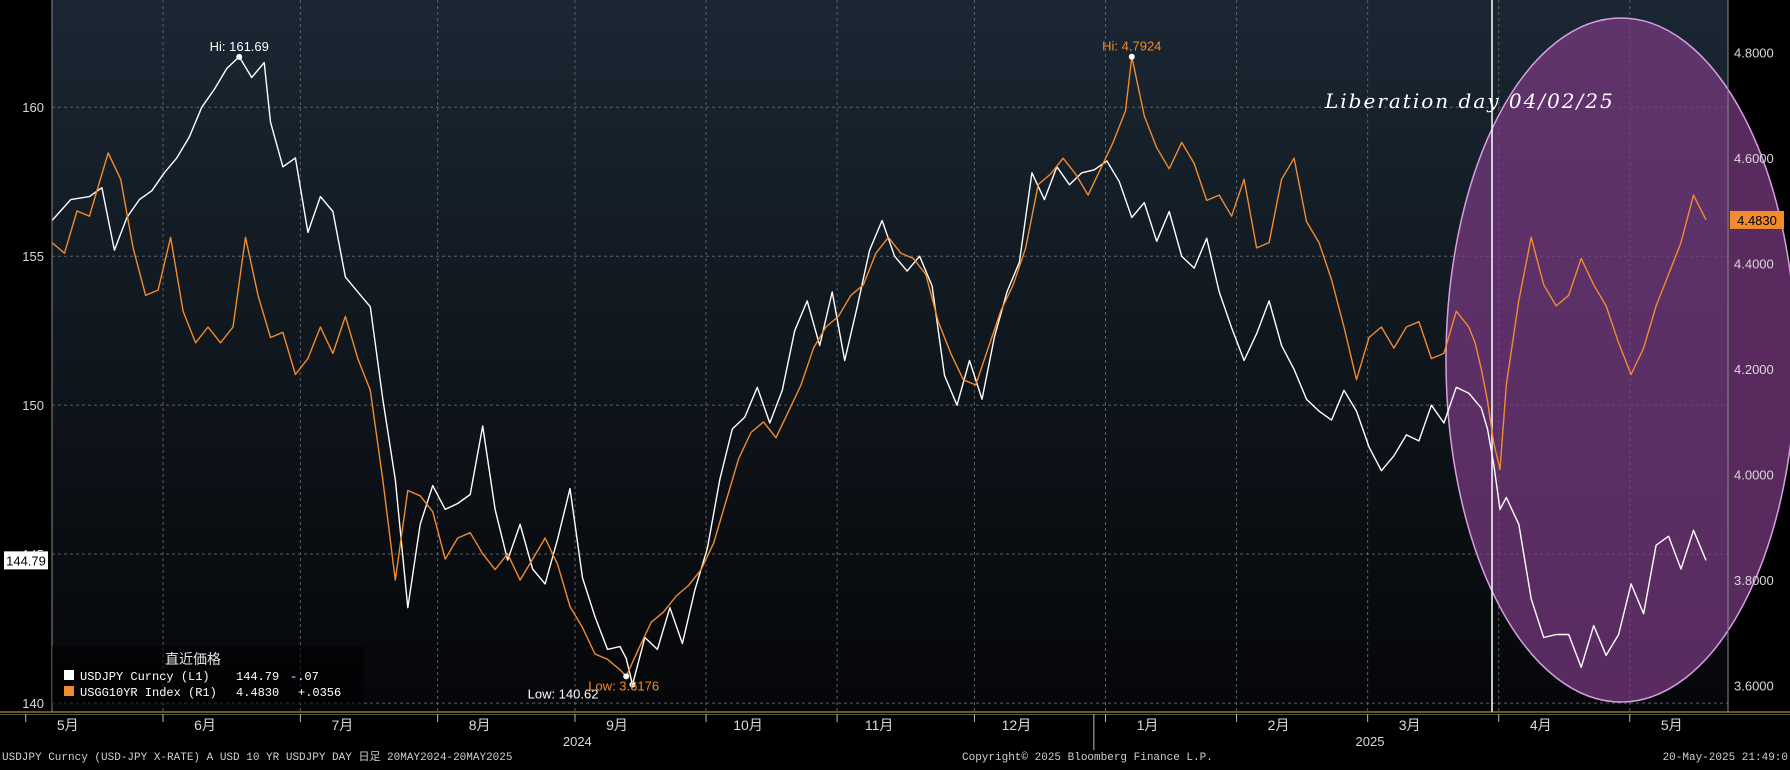 Image resolution: width=1790 pixels, height=770 pixels. Describe the element at coordinates (1279, 725) in the screenshot. I see `x-month-label: 2月` at that location.